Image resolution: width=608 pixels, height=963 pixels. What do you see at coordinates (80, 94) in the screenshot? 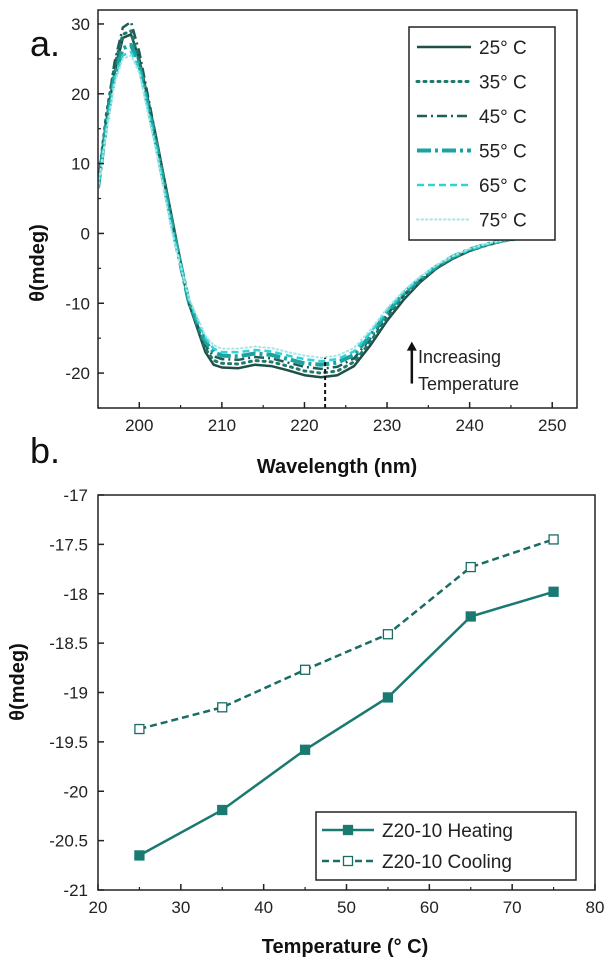
I see `y-tick-label: 20` at bounding box center [80, 94].